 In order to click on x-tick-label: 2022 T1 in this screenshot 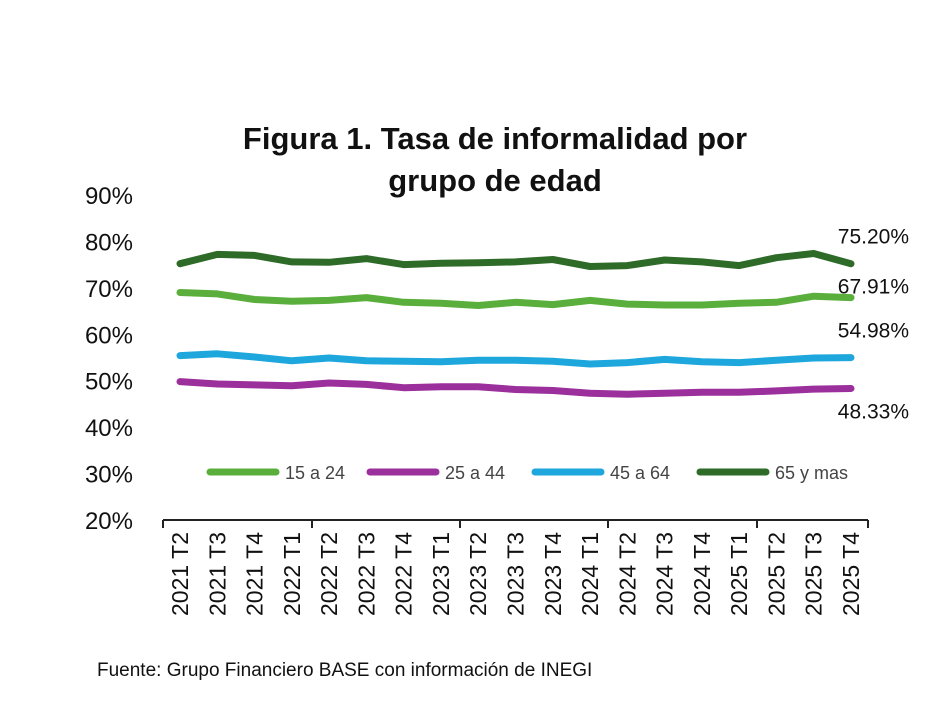, I will do `click(292, 574)`.